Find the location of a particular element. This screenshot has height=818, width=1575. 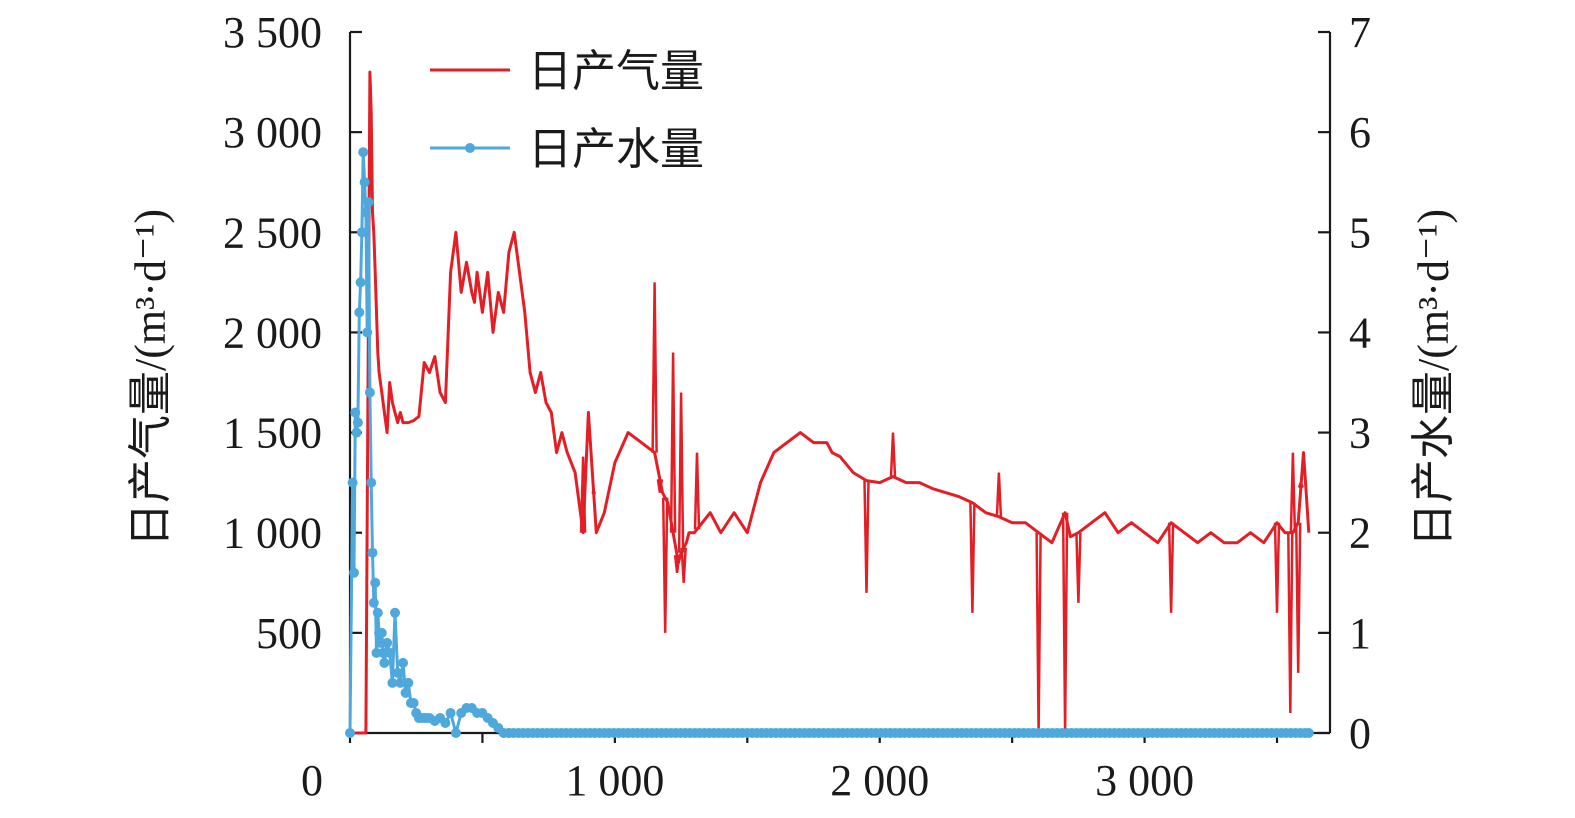

x-tick-label: 3 000 is located at coordinates (1144, 780).